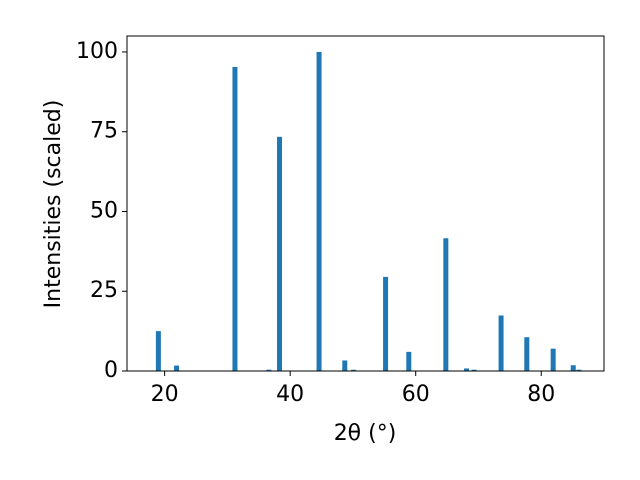 The image size is (640, 480). What do you see at coordinates (104, 290) in the screenshot?
I see `y-tick-label: 25` at bounding box center [104, 290].